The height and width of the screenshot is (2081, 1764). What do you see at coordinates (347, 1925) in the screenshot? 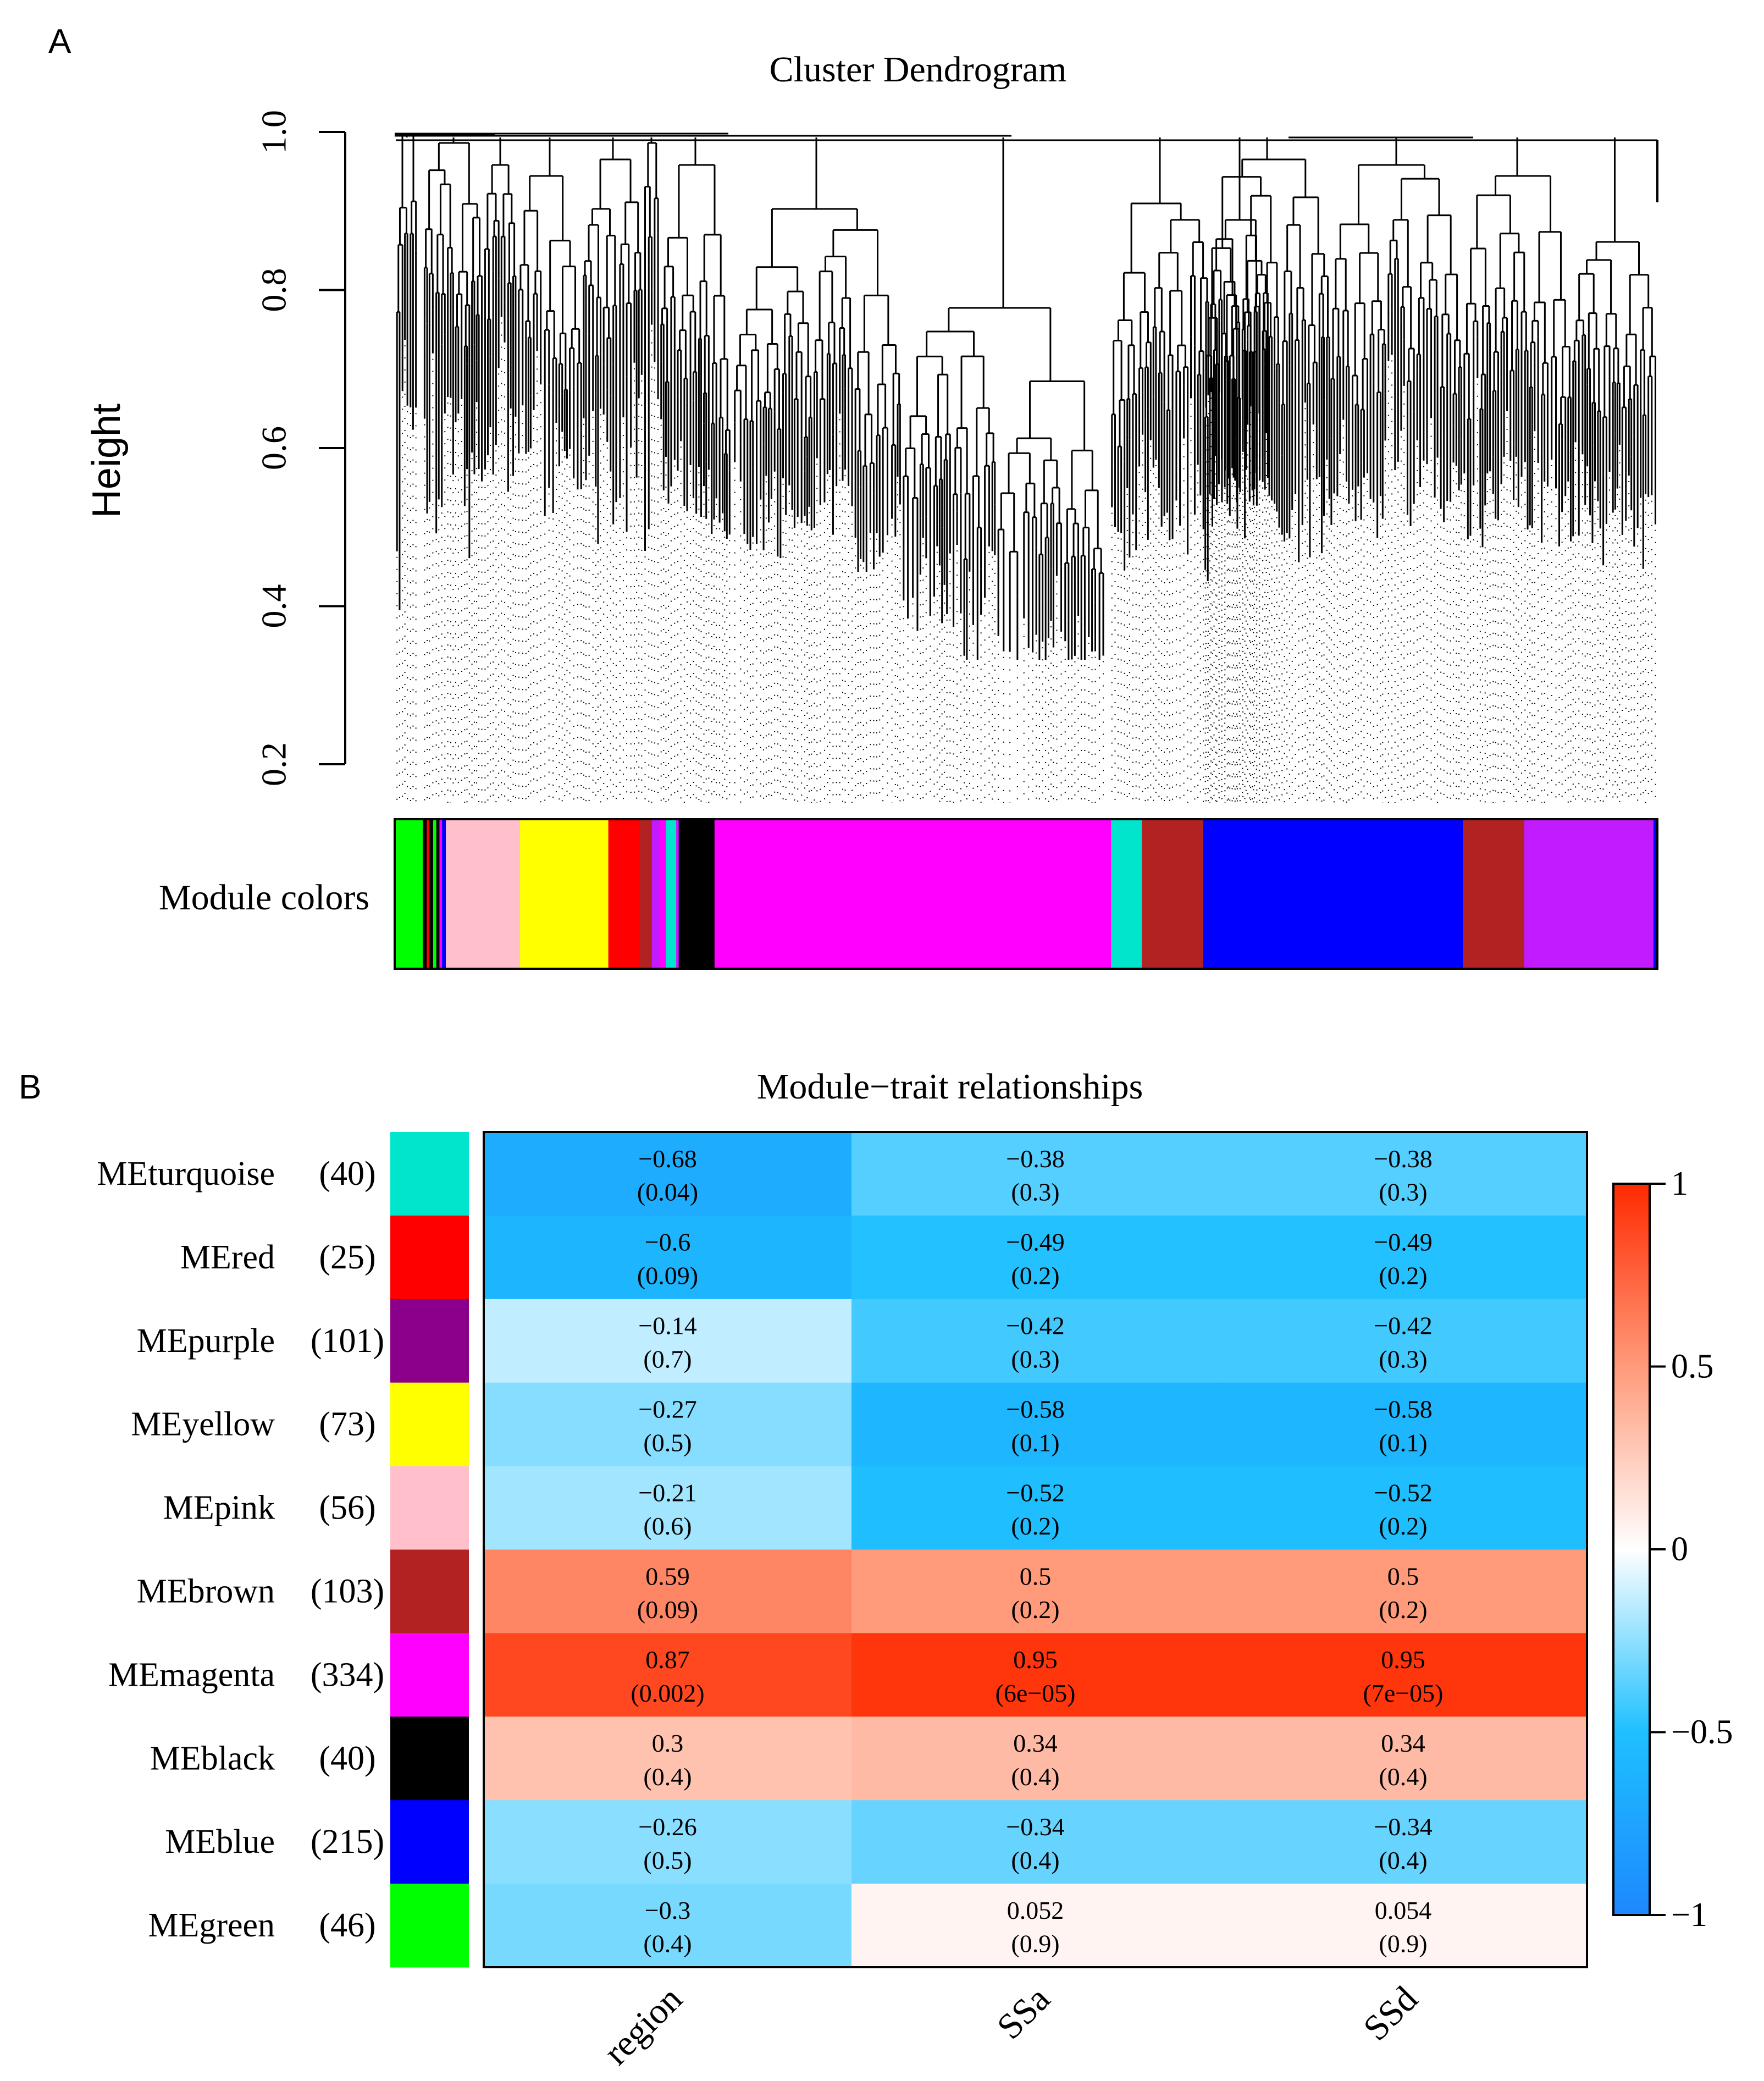
I see `row-count: (46)` at bounding box center [347, 1925].